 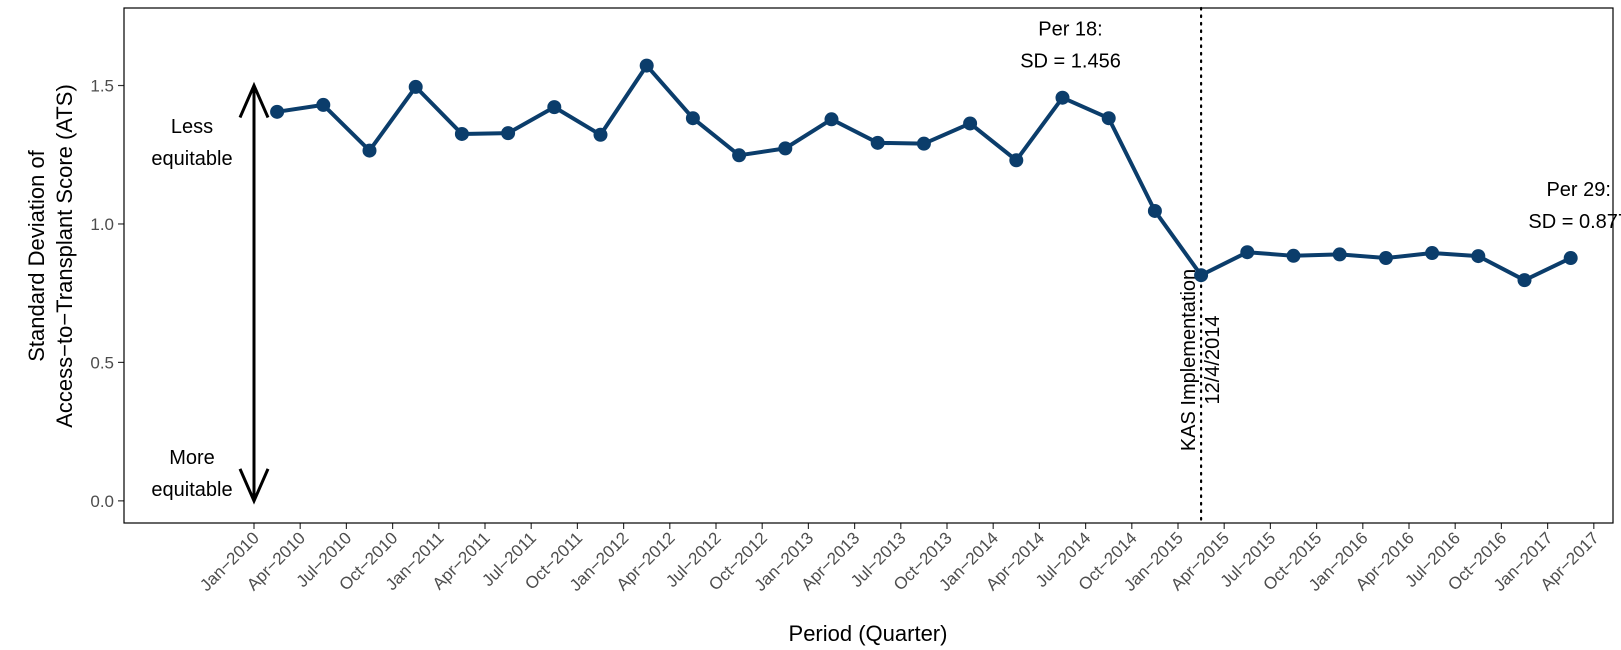 I want to click on y-axis-title-line: Access−to−Transplant Score (ATS), so click(x=64, y=256).